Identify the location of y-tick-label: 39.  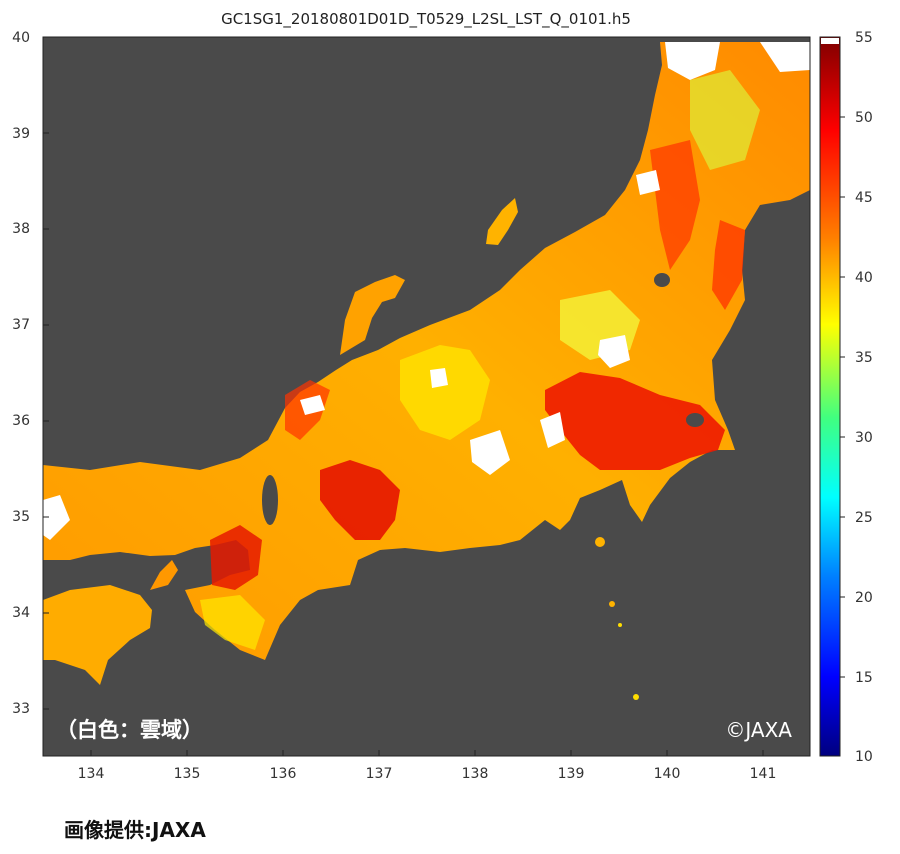
(21, 134).